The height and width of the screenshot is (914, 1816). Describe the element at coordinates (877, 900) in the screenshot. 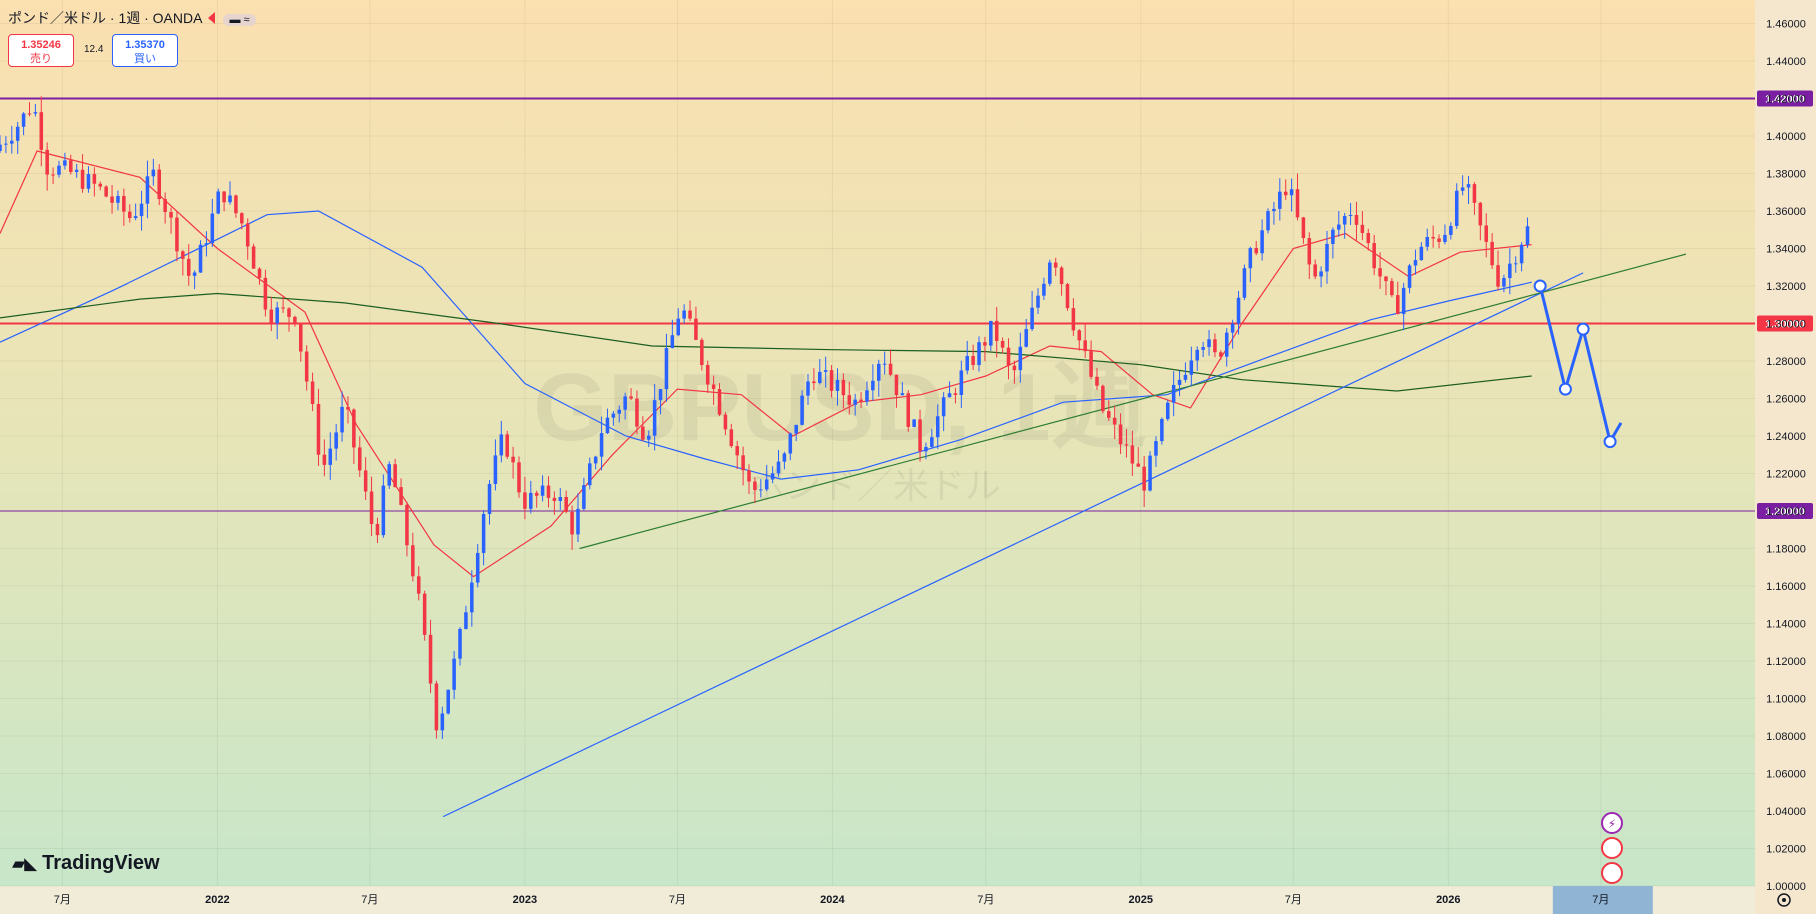

I see `time-axis-background` at that location.